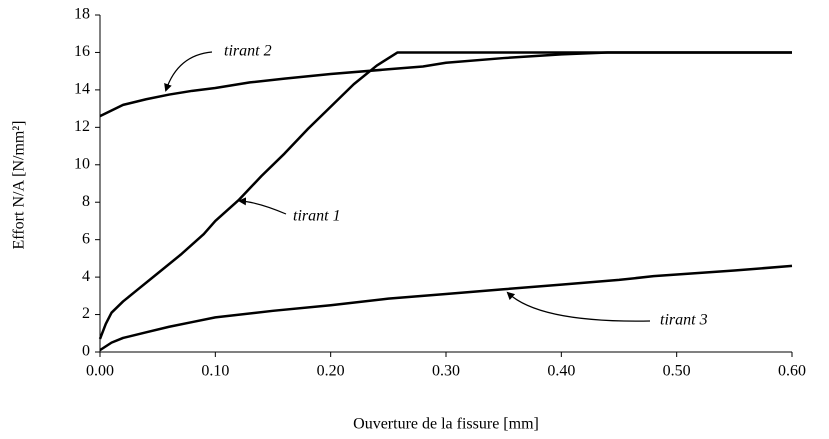  Describe the element at coordinates (684, 320) in the screenshot. I see `annotation: tirant 3` at that location.